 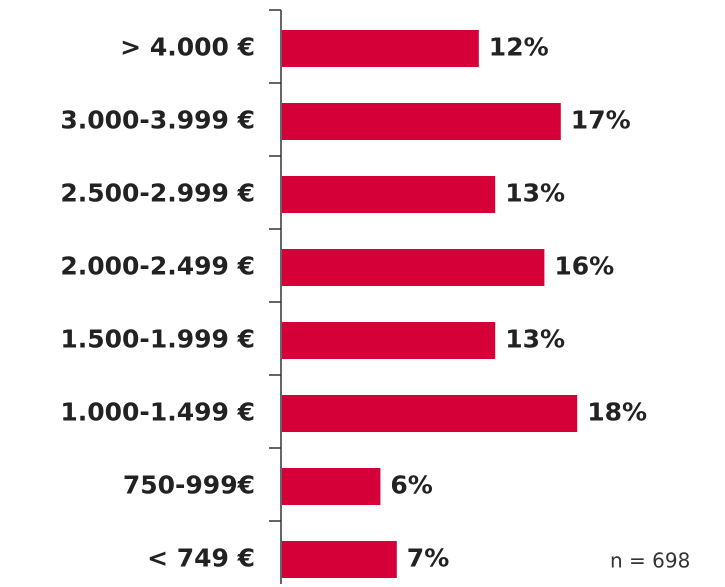 What do you see at coordinates (601, 120) in the screenshot?
I see `value-label: 17%` at bounding box center [601, 120].